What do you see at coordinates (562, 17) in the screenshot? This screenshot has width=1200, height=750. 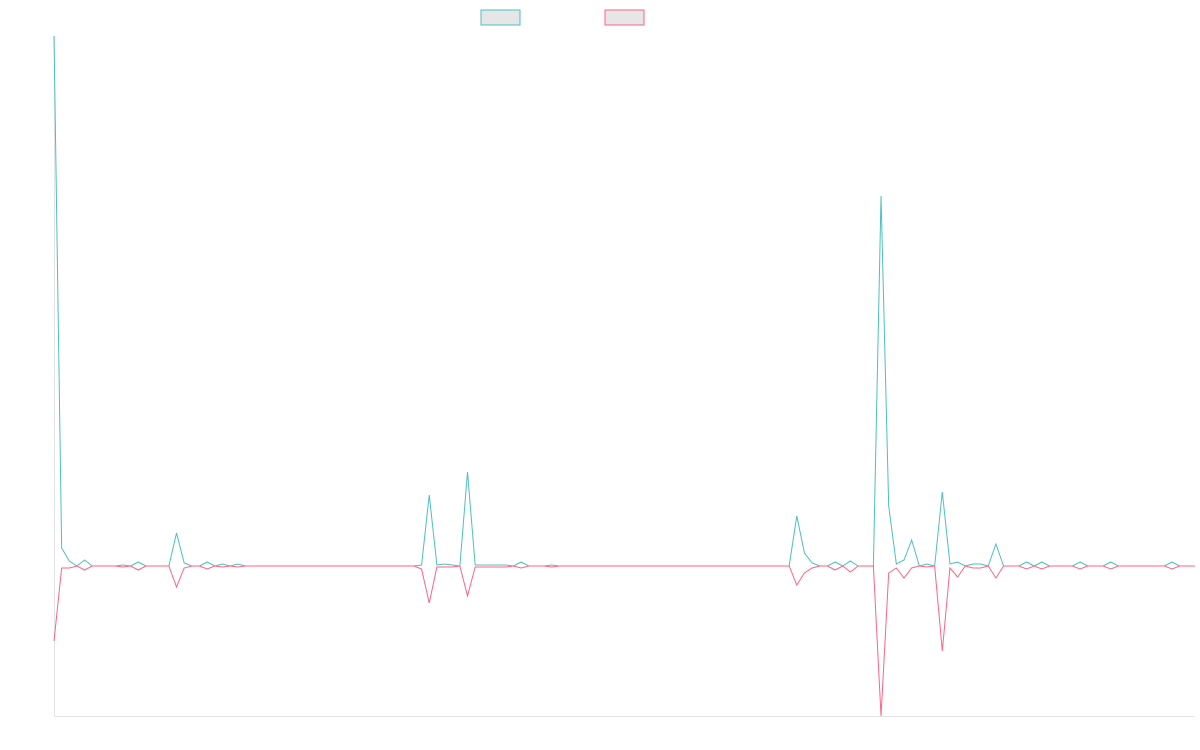 I see `legend` at bounding box center [562, 17].